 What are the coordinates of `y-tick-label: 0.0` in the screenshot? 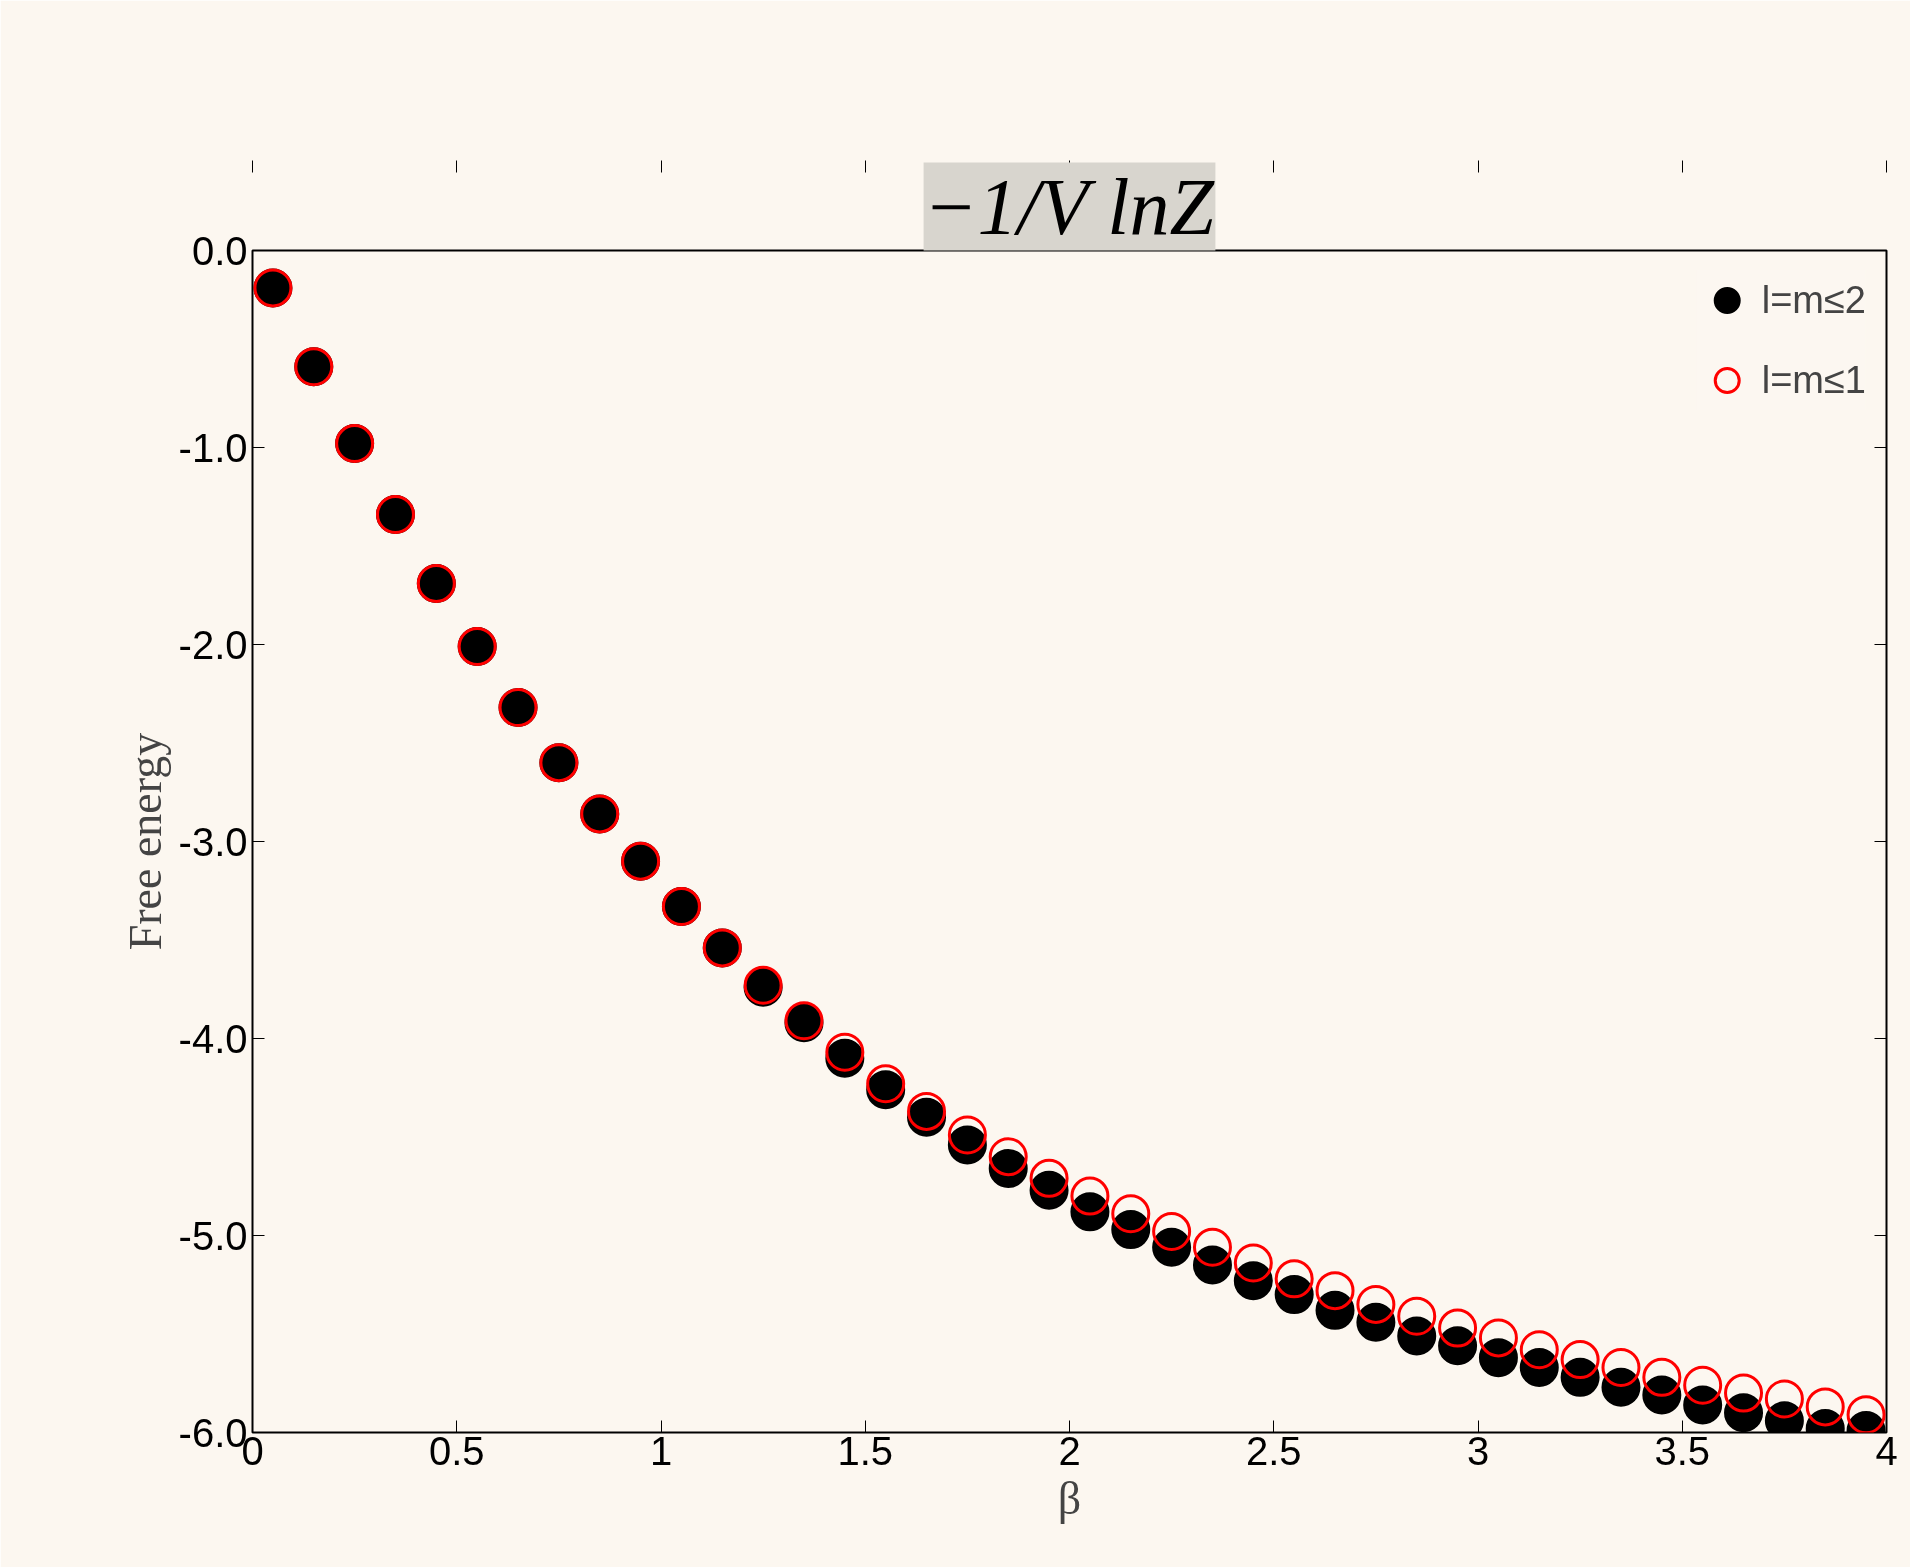 It's located at (219, 250).